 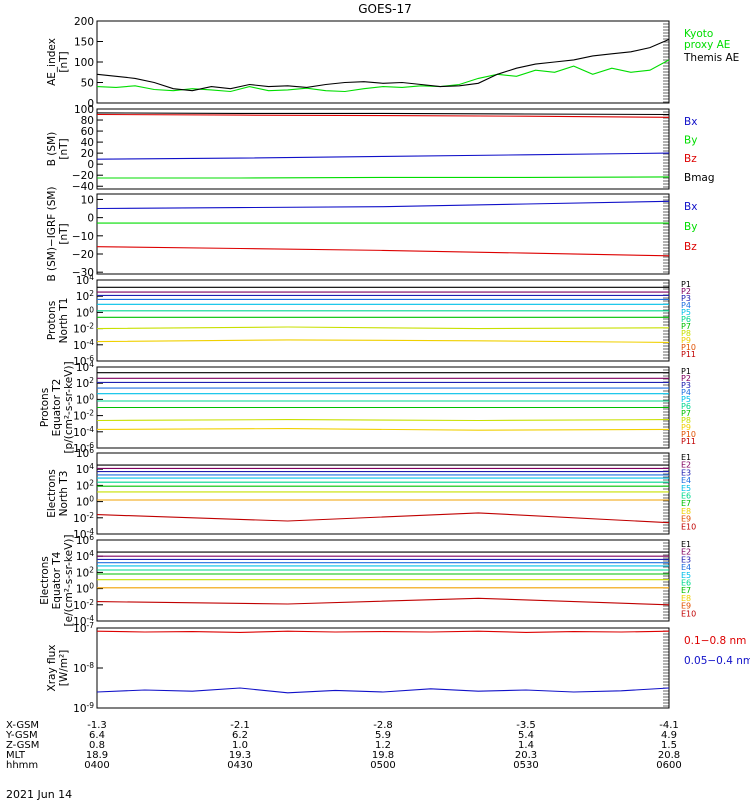 What do you see at coordinates (686, 298) in the screenshot?
I see `legend-label: P3` at bounding box center [686, 298].